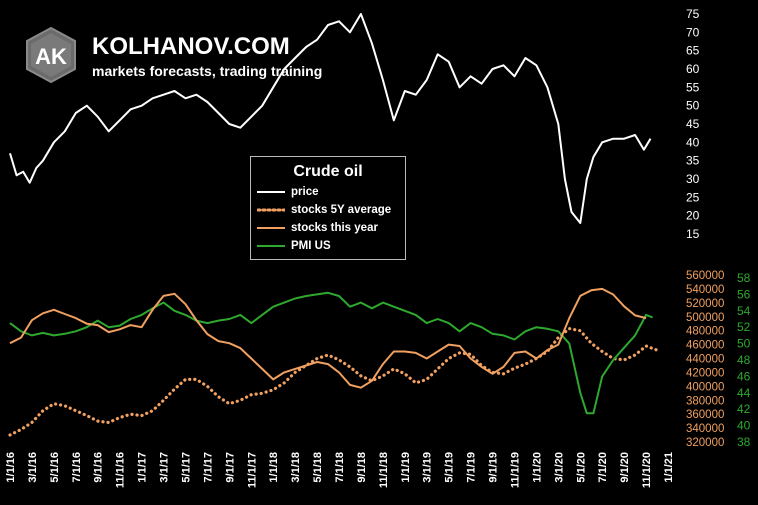  What do you see at coordinates (472, 467) in the screenshot?
I see `date-tick-label: 7/1/19` at bounding box center [472, 467].